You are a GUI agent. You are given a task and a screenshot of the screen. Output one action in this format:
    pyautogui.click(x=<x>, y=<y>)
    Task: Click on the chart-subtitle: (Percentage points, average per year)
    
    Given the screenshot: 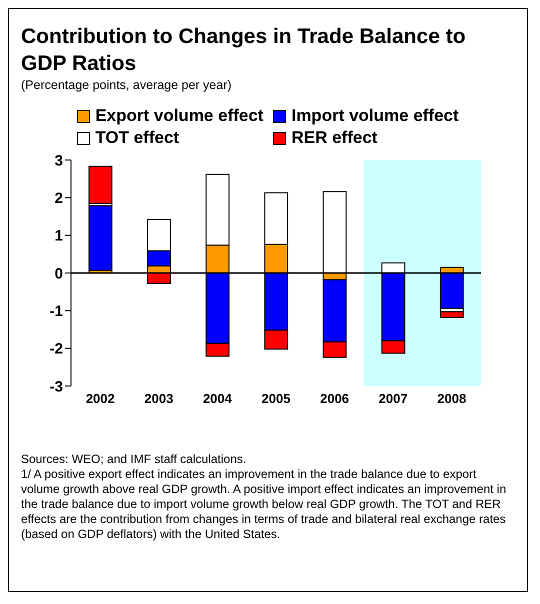 What is the action you would take?
    pyautogui.click(x=127, y=85)
    